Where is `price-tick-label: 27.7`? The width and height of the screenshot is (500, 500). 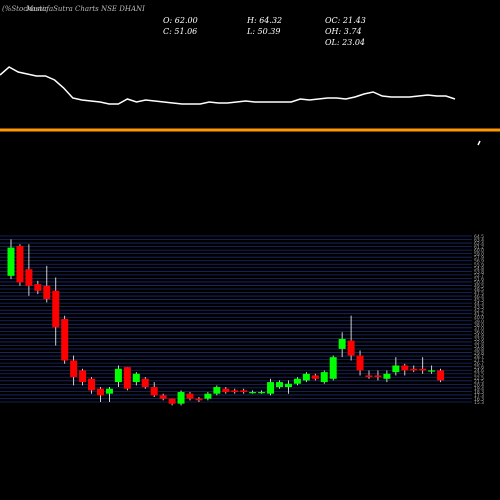
price-tick-label: 27.7 is located at coordinates (479, 361).